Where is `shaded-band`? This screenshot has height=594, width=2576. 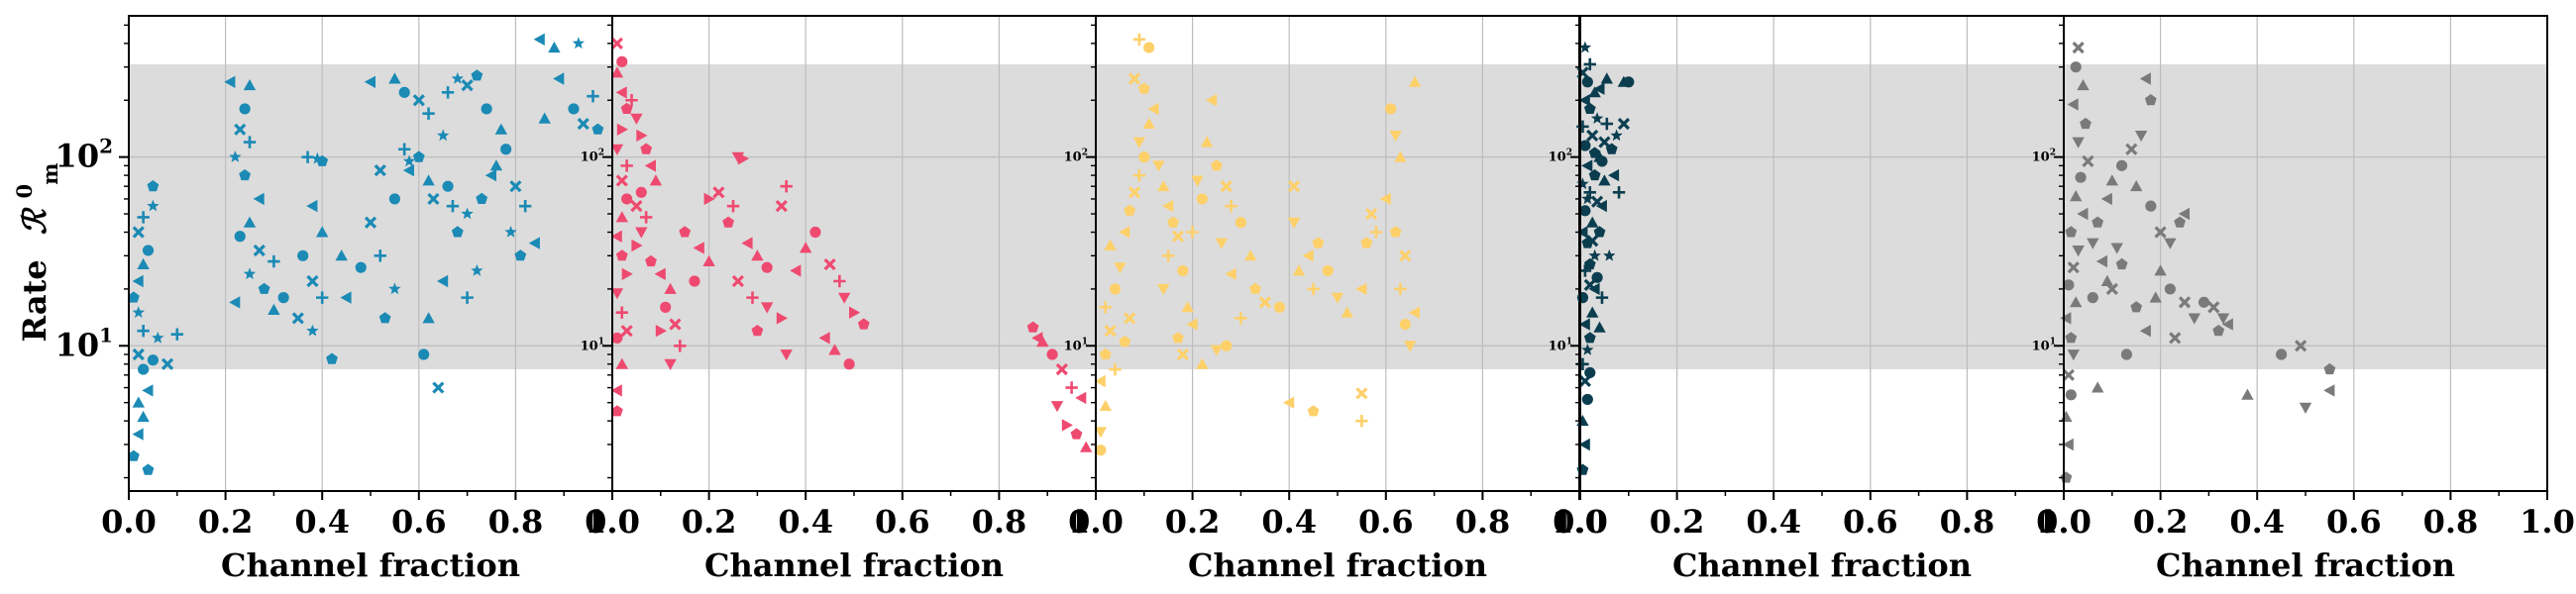
shaded-band is located at coordinates (2305, 217).